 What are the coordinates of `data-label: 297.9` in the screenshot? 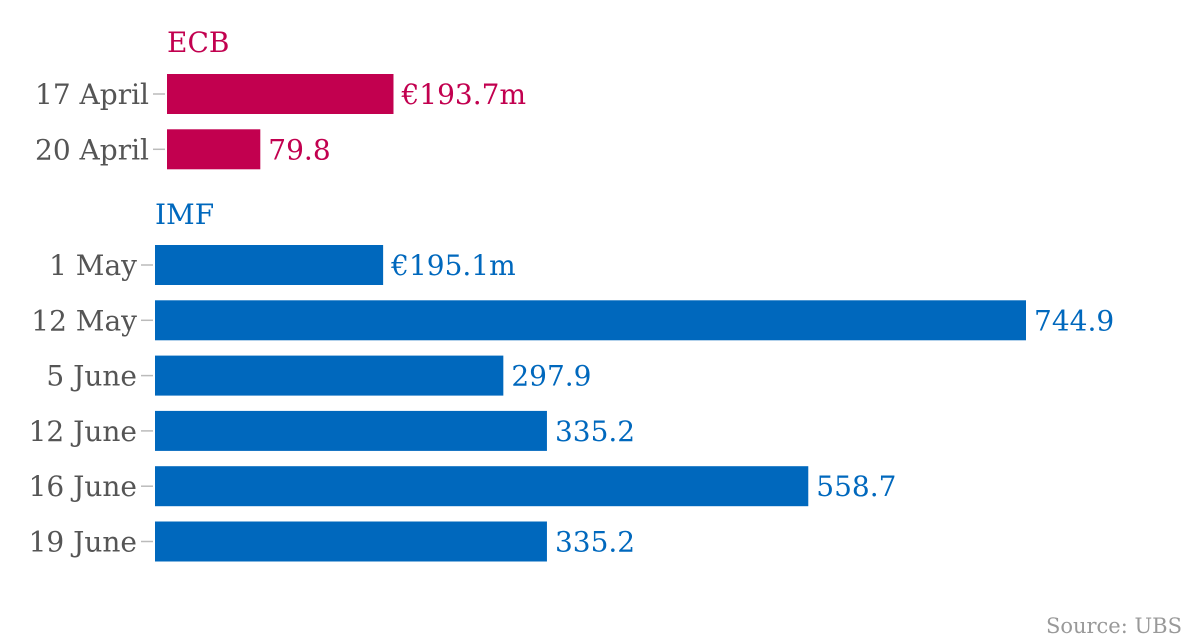 It's located at (551, 376).